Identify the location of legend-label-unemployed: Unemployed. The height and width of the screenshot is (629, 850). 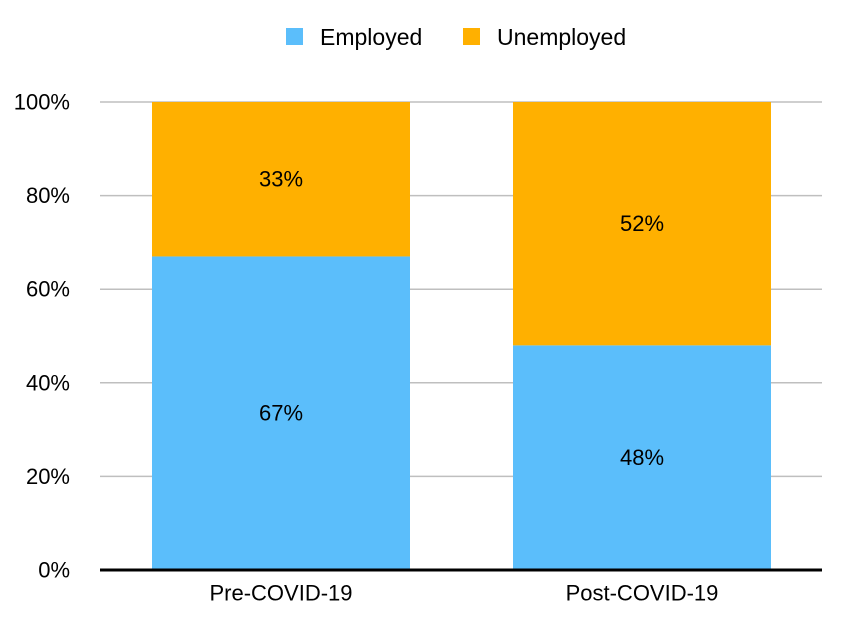
(561, 37).